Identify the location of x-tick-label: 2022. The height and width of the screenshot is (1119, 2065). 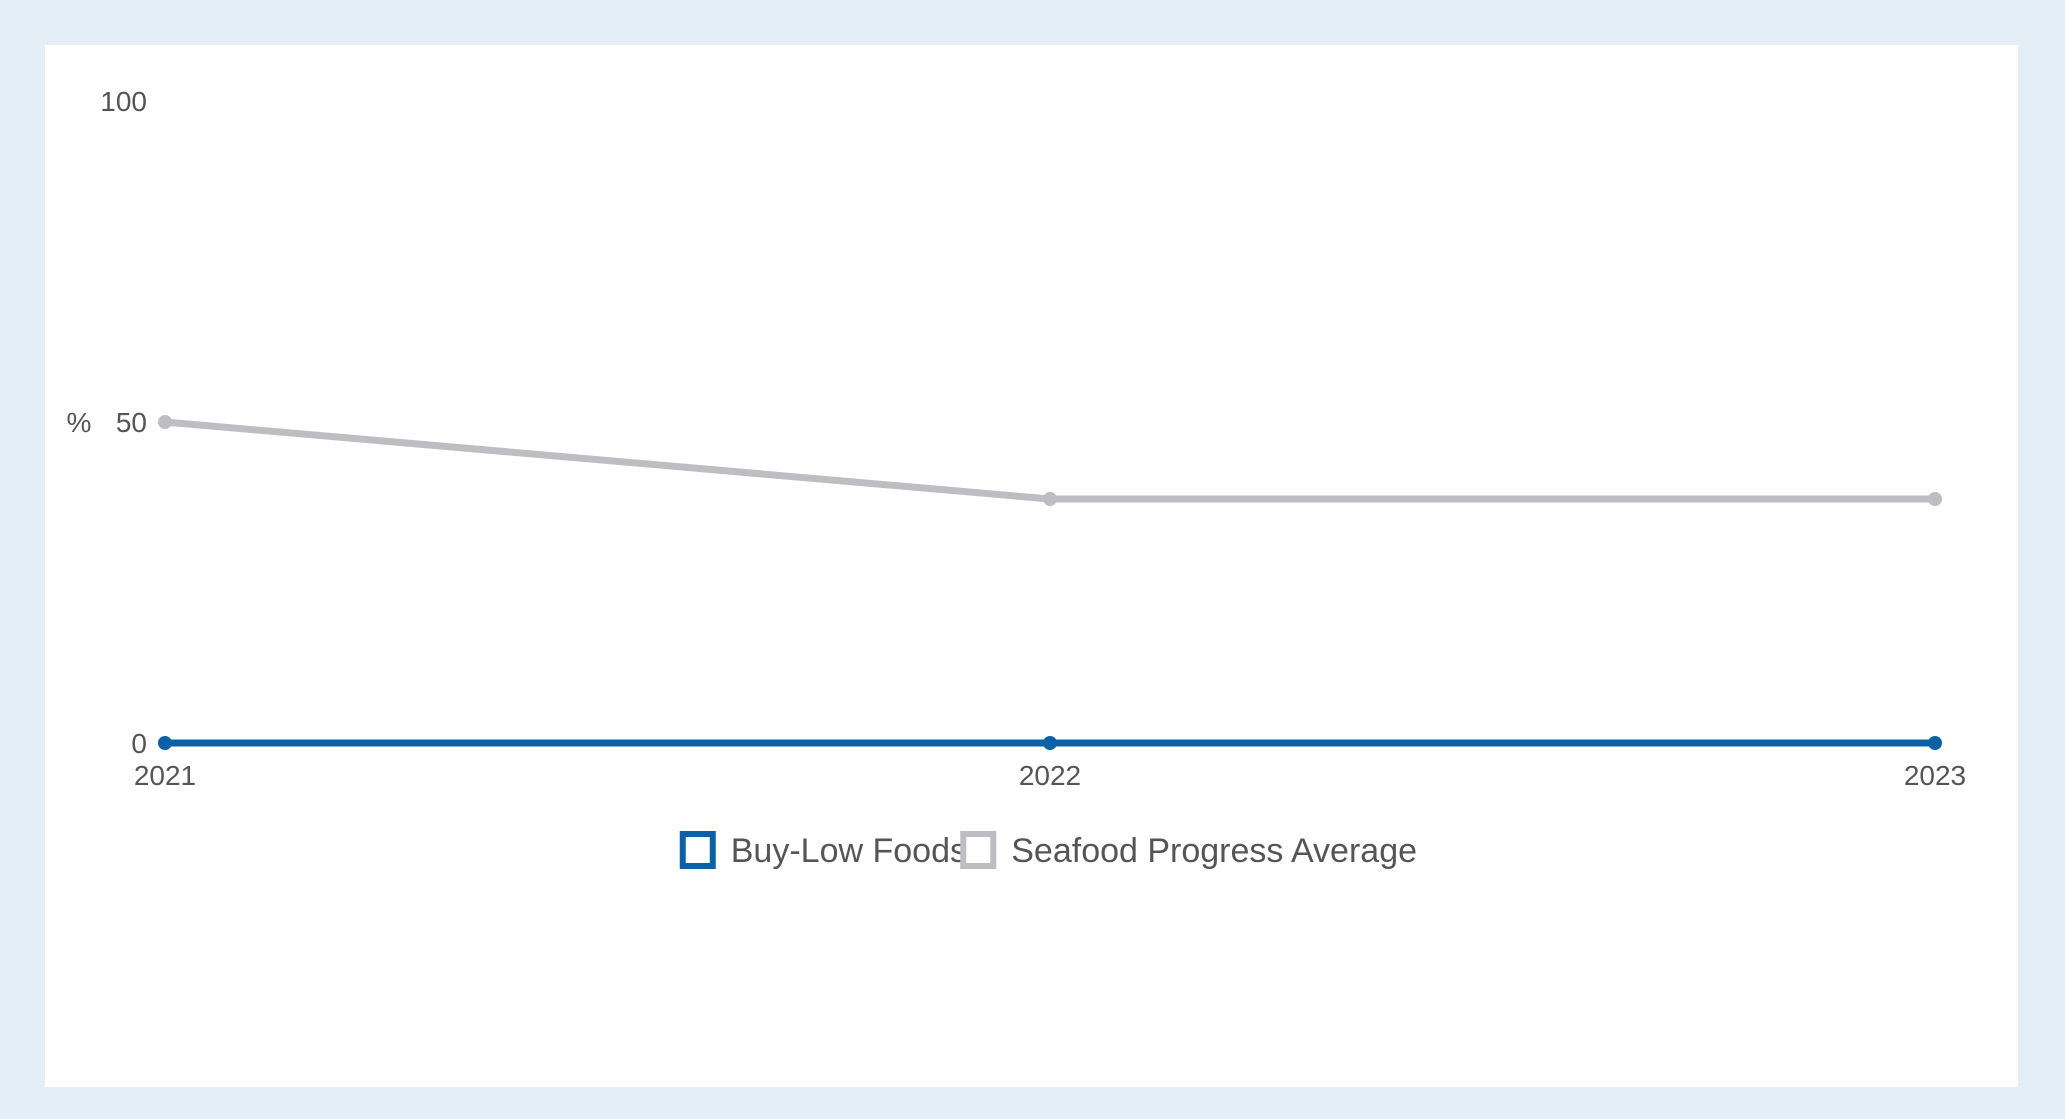
(1050, 775).